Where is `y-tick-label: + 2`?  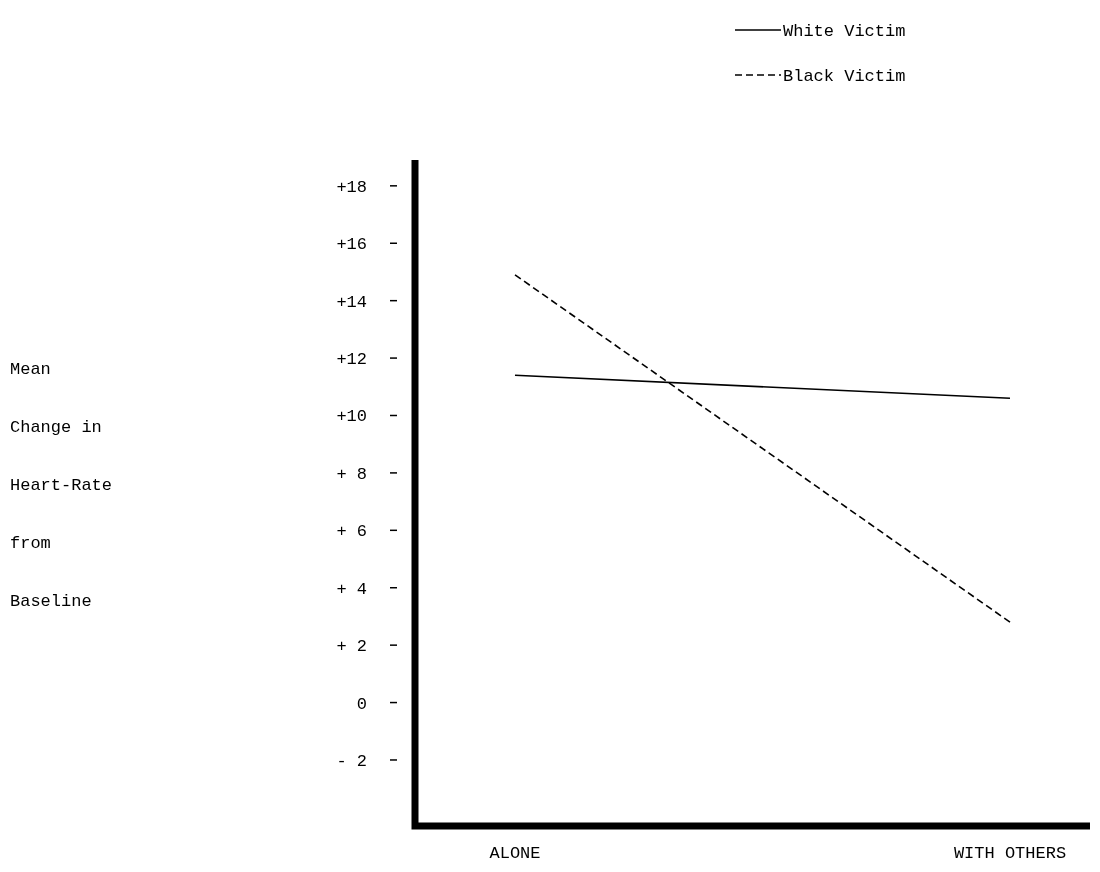
y-tick-label: + 2 is located at coordinates (351, 647).